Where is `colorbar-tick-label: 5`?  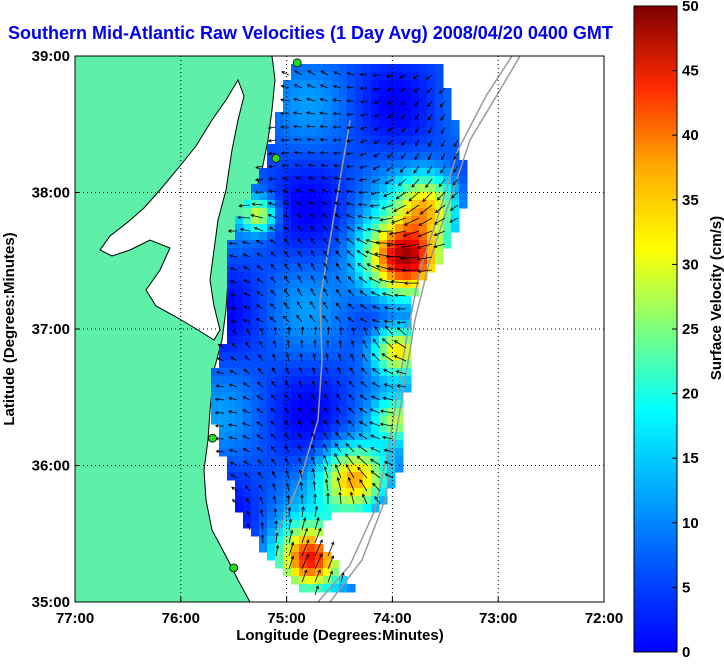
colorbar-tick-label: 5 is located at coordinates (686, 587).